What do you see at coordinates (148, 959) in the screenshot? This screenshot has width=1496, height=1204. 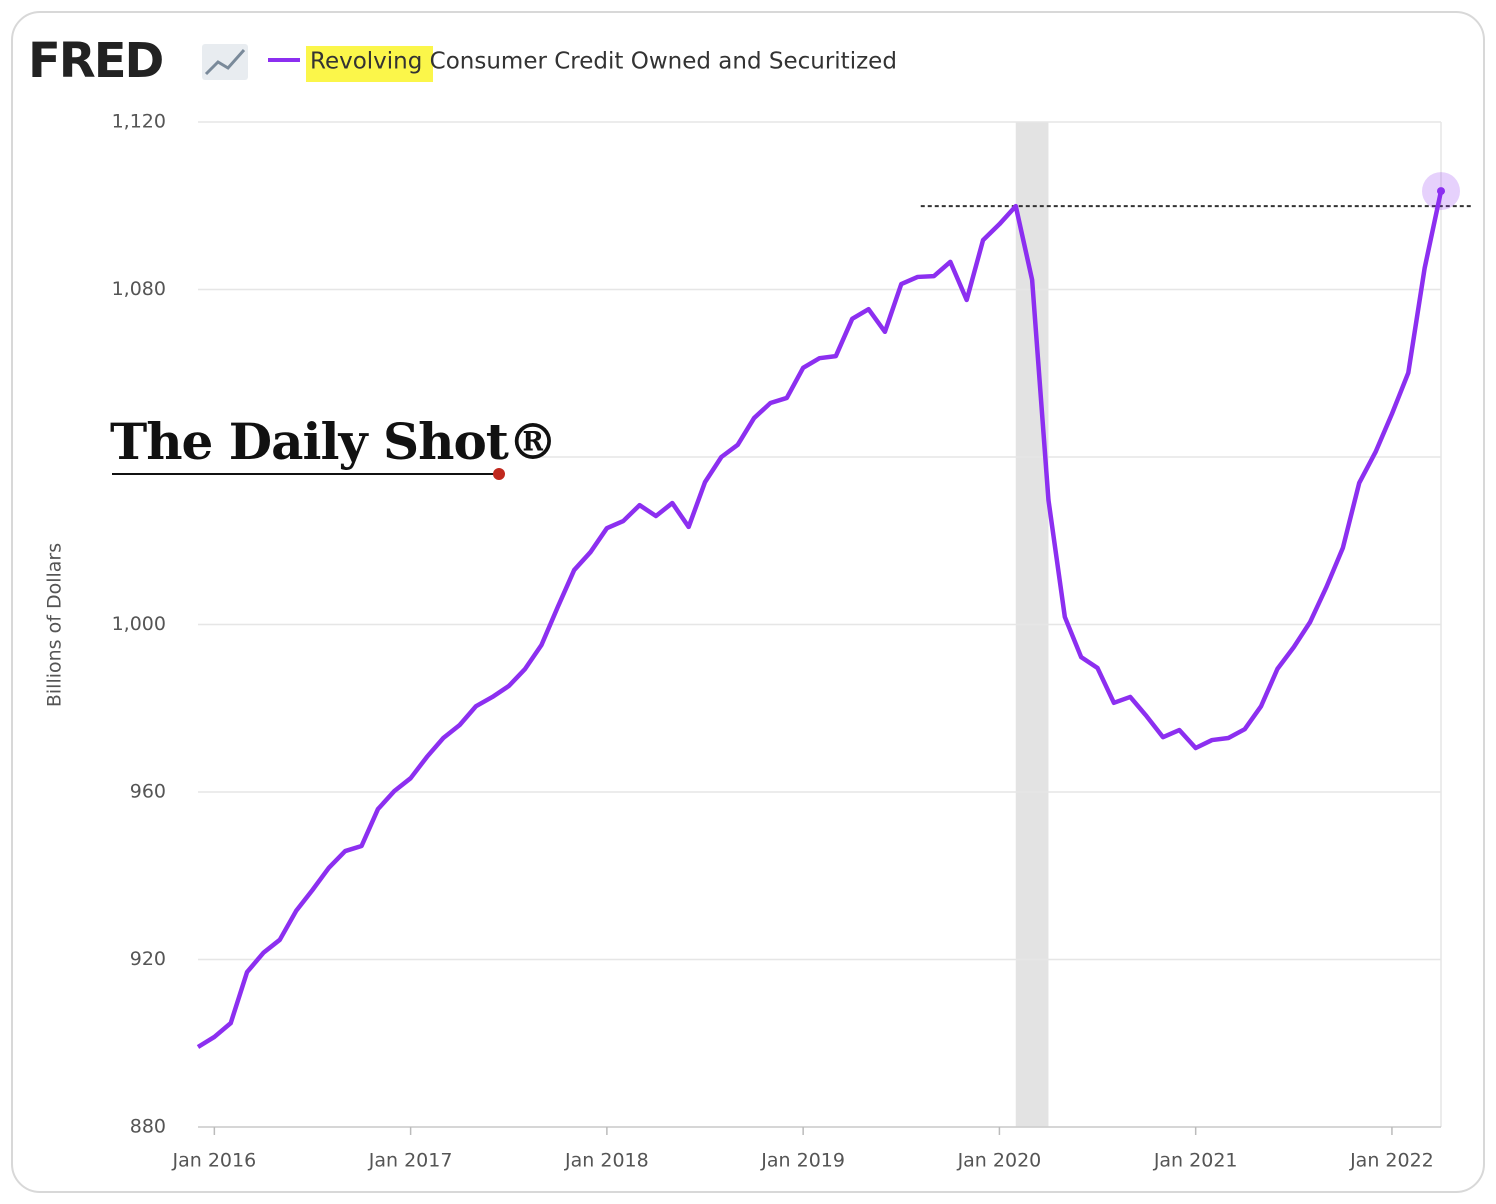 I see `y-tick-label: 920` at bounding box center [148, 959].